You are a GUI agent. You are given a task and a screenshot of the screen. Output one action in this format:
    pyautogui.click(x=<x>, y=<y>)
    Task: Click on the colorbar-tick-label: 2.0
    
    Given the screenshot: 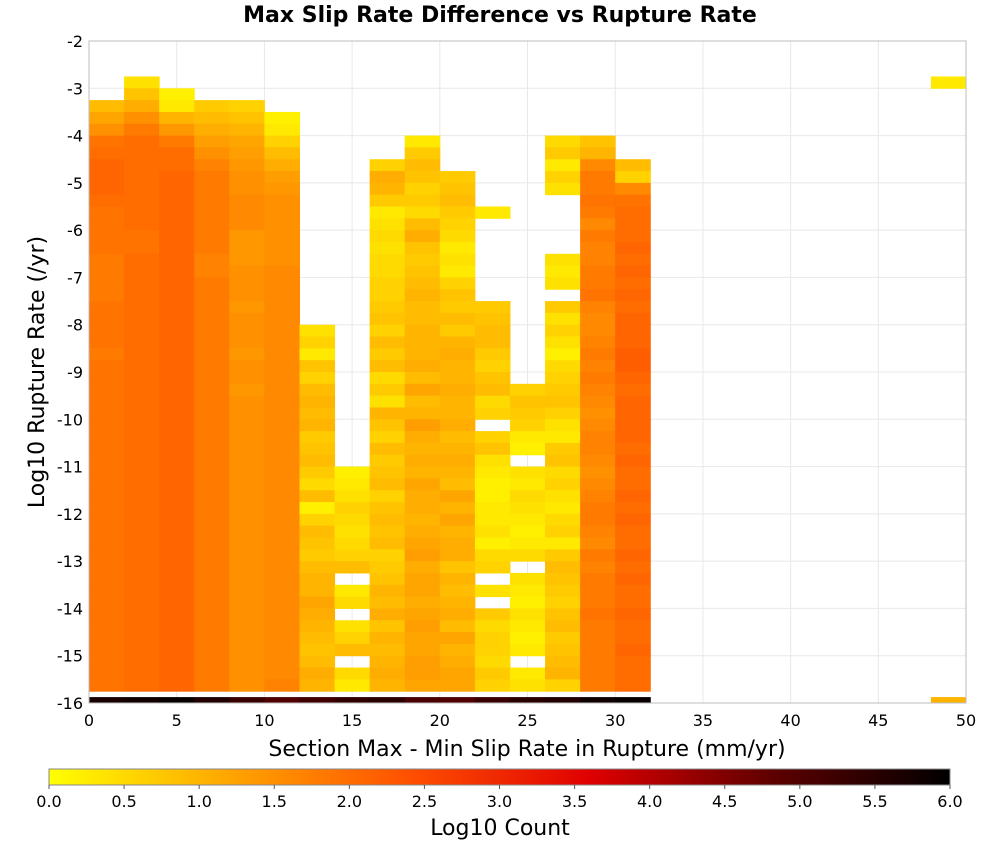 What is the action you would take?
    pyautogui.click(x=349, y=801)
    